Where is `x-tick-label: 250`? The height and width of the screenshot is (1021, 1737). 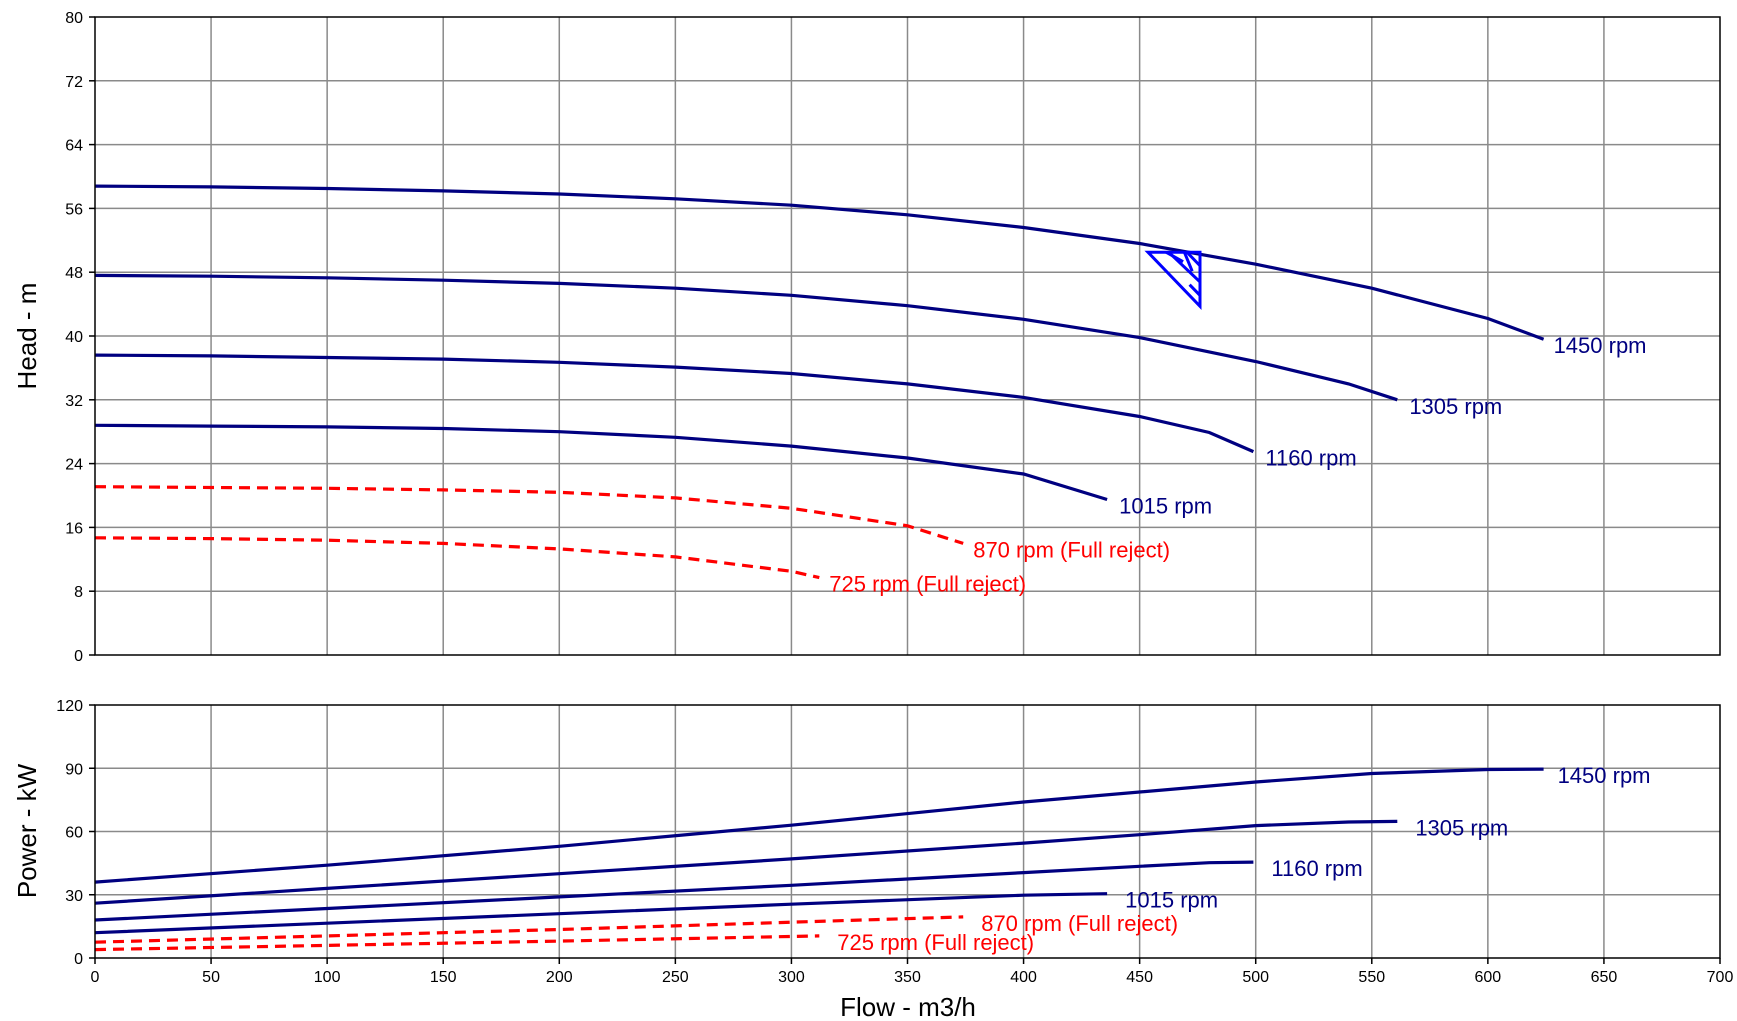
x-tick-label: 250 is located at coordinates (675, 977).